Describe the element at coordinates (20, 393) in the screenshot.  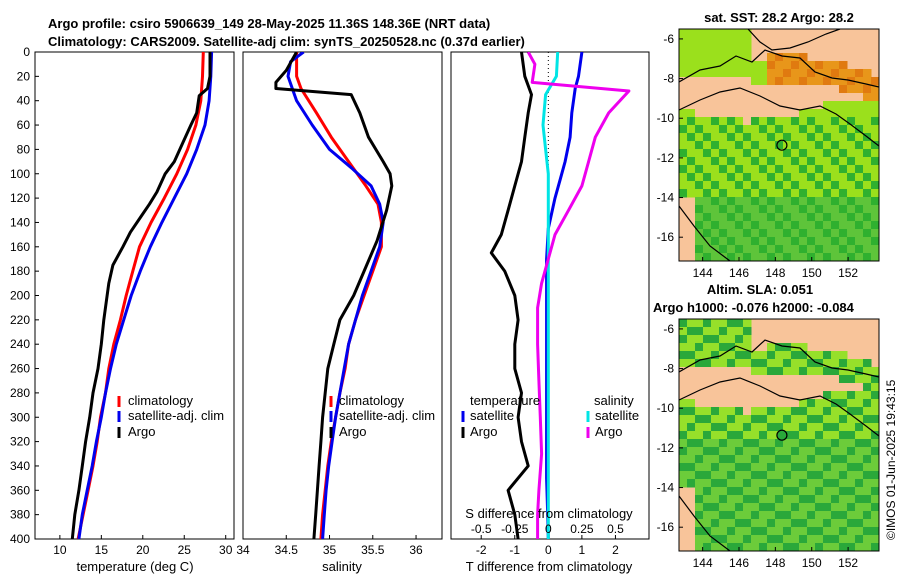
I see `depth-tick-label: 280` at that location.